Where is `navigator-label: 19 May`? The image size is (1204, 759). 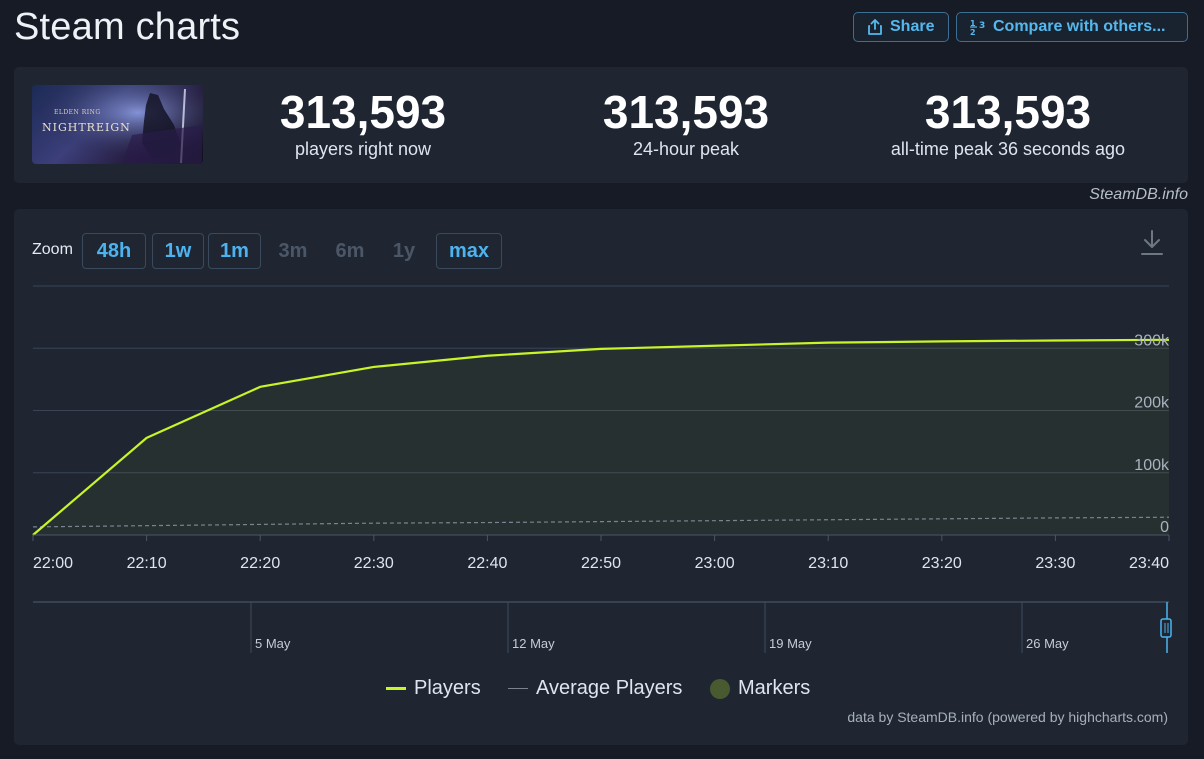 navigator-label: 19 May is located at coordinates (790, 643).